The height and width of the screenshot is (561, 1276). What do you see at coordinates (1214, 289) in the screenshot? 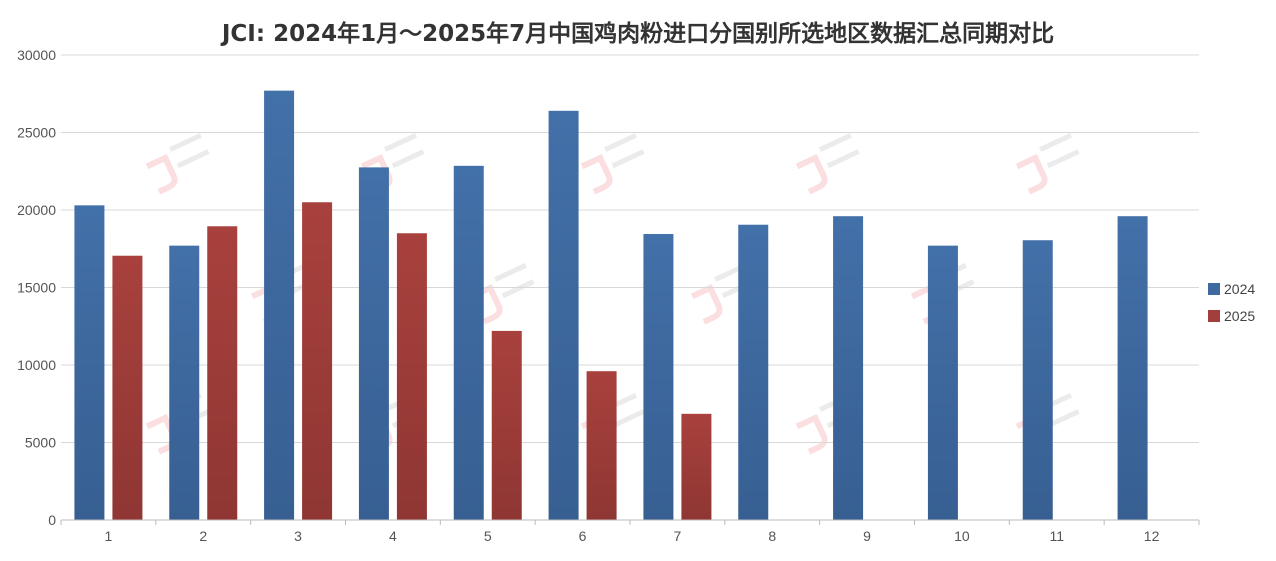
I see `legend-swatch-2024` at bounding box center [1214, 289].